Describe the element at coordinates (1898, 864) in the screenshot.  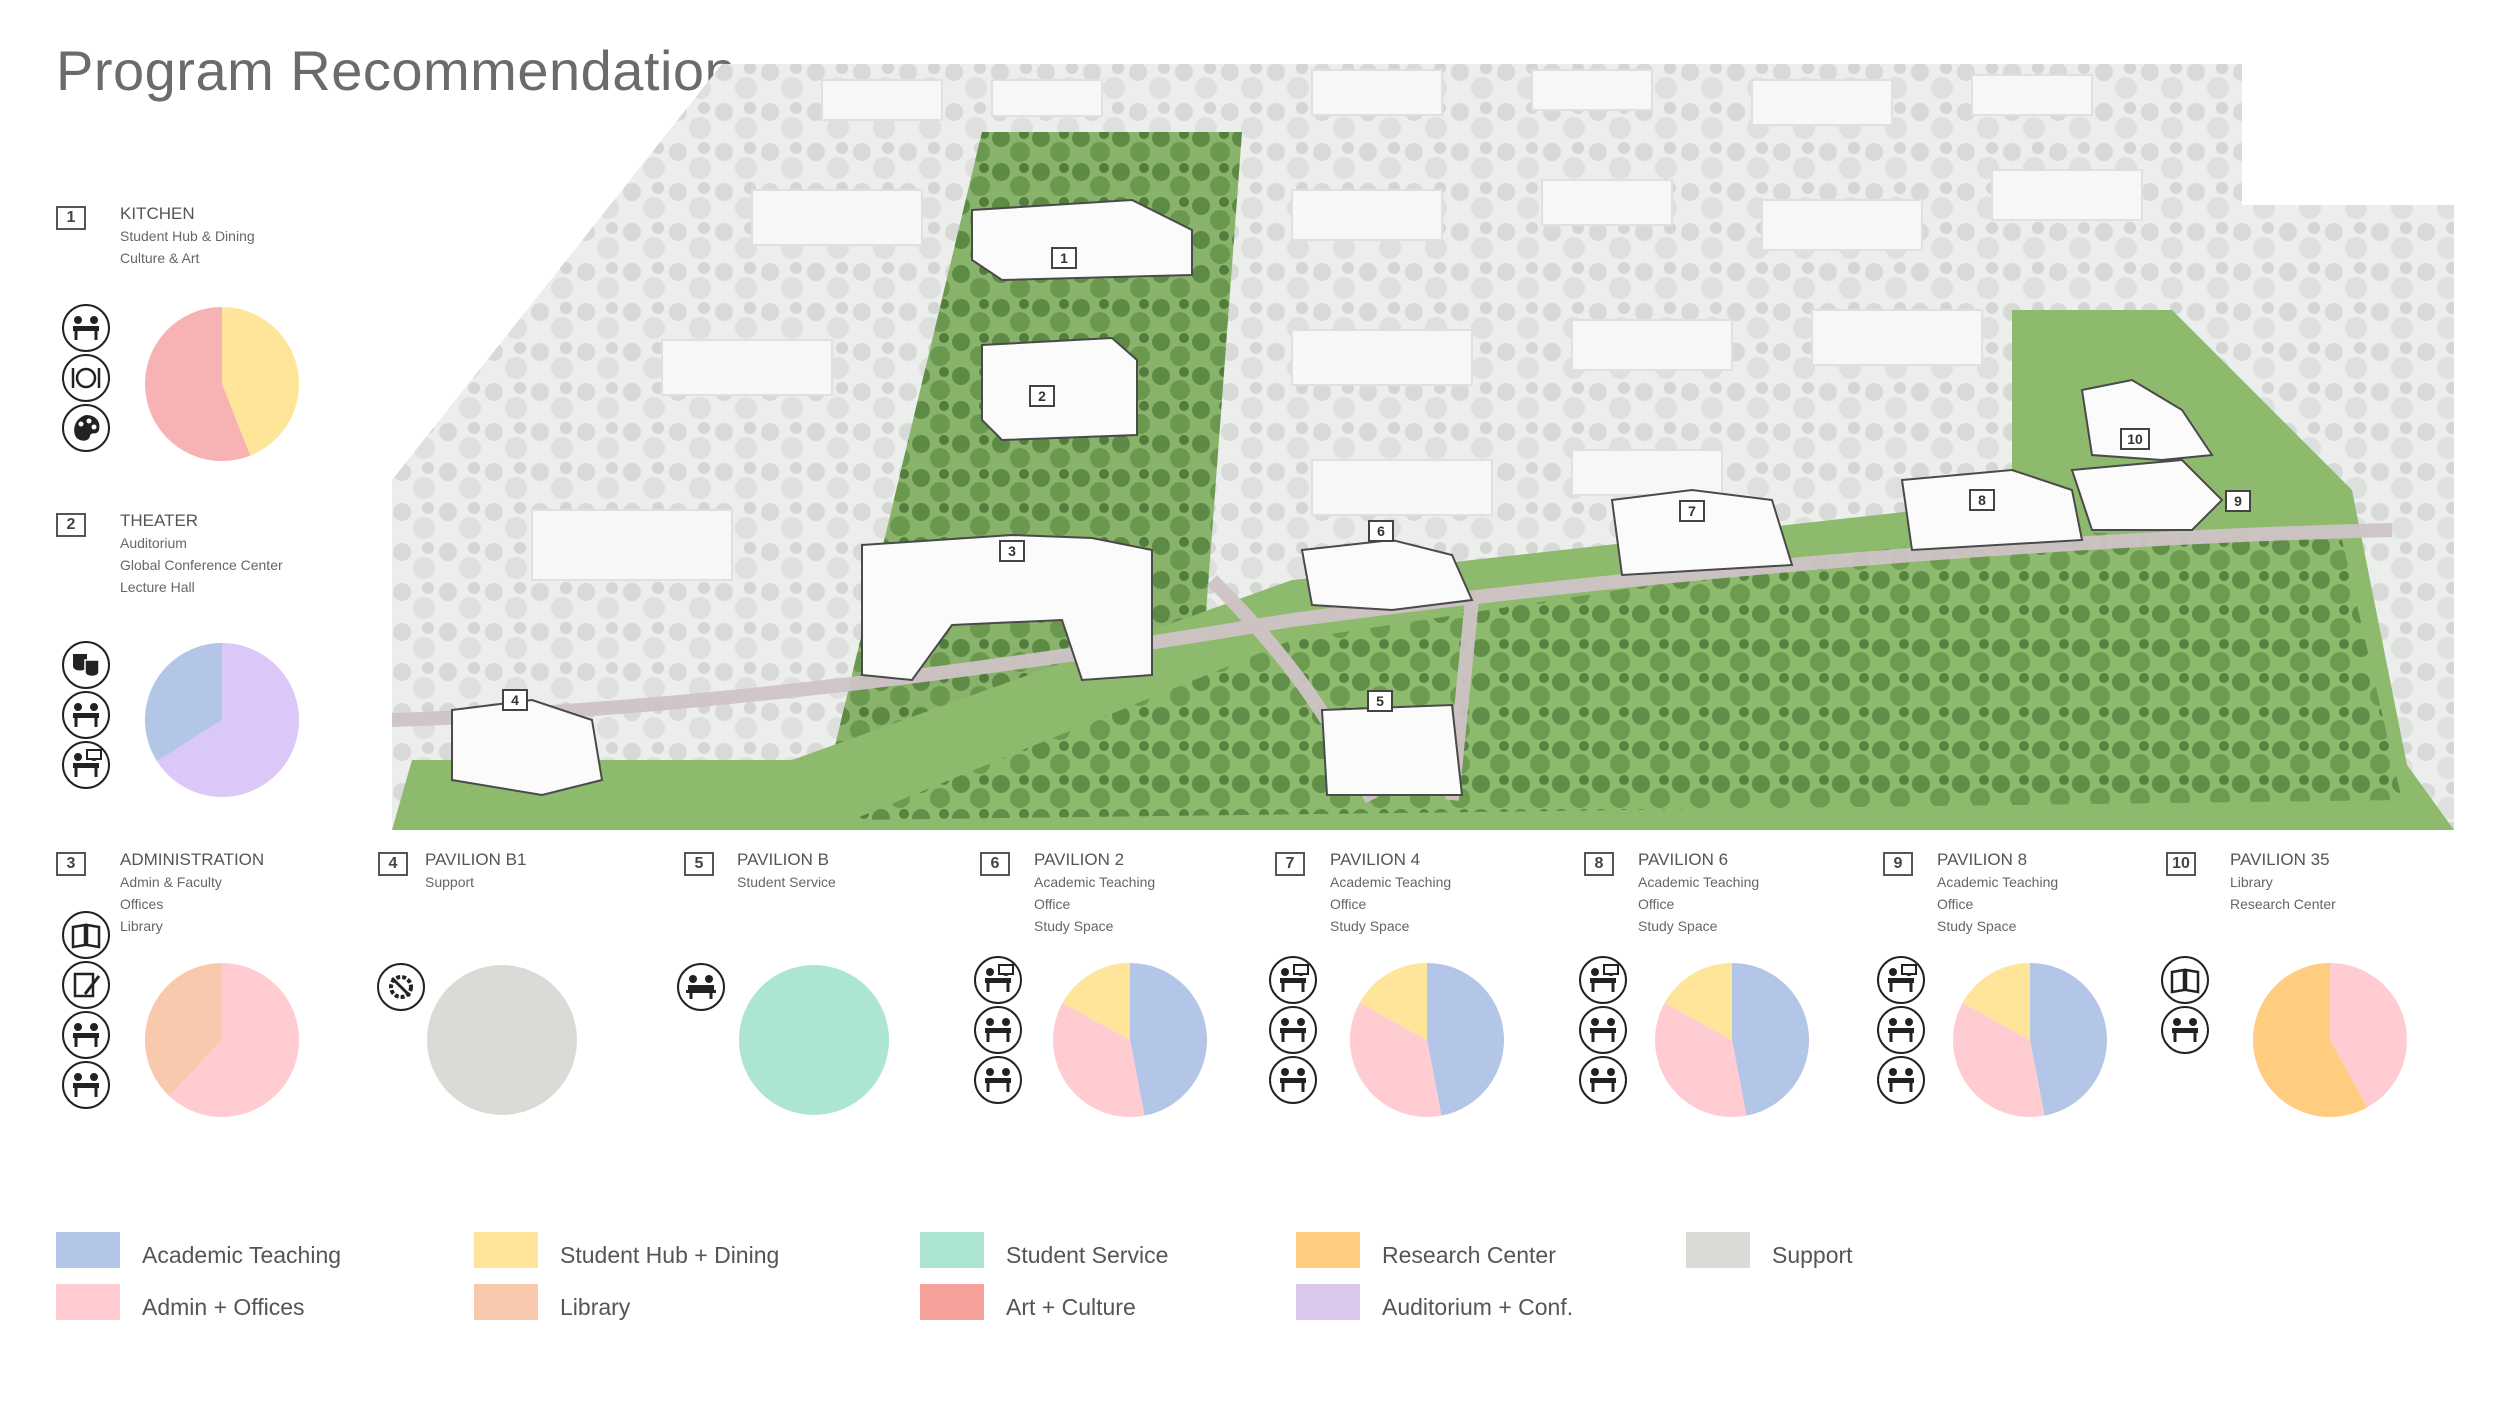
I see `pavilion-number-9: 9` at that location.